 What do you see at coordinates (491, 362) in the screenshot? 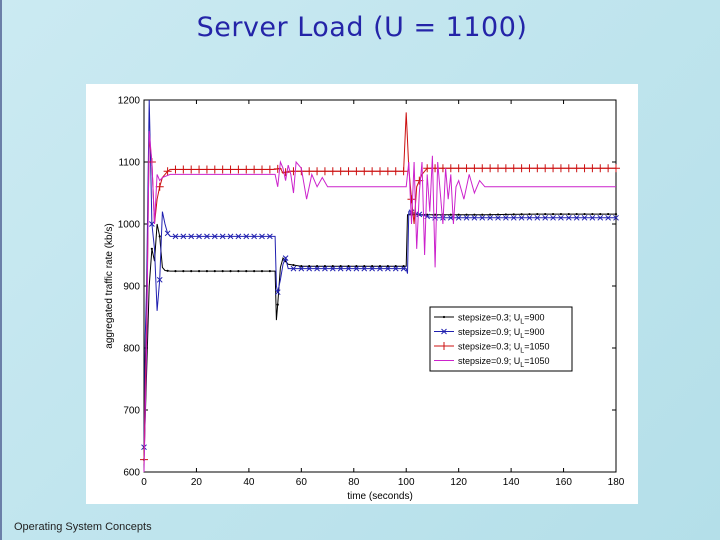
I see `legend-item: stepsize=0.9; UL=1050` at bounding box center [491, 362].